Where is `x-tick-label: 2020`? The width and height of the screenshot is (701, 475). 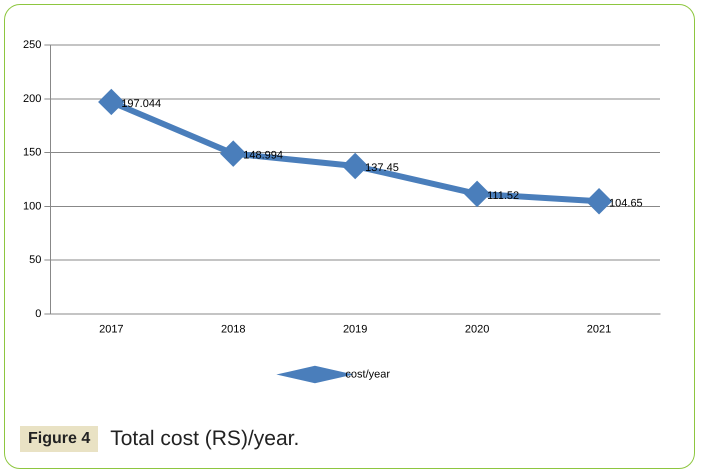 x-tick-label: 2020 is located at coordinates (477, 329).